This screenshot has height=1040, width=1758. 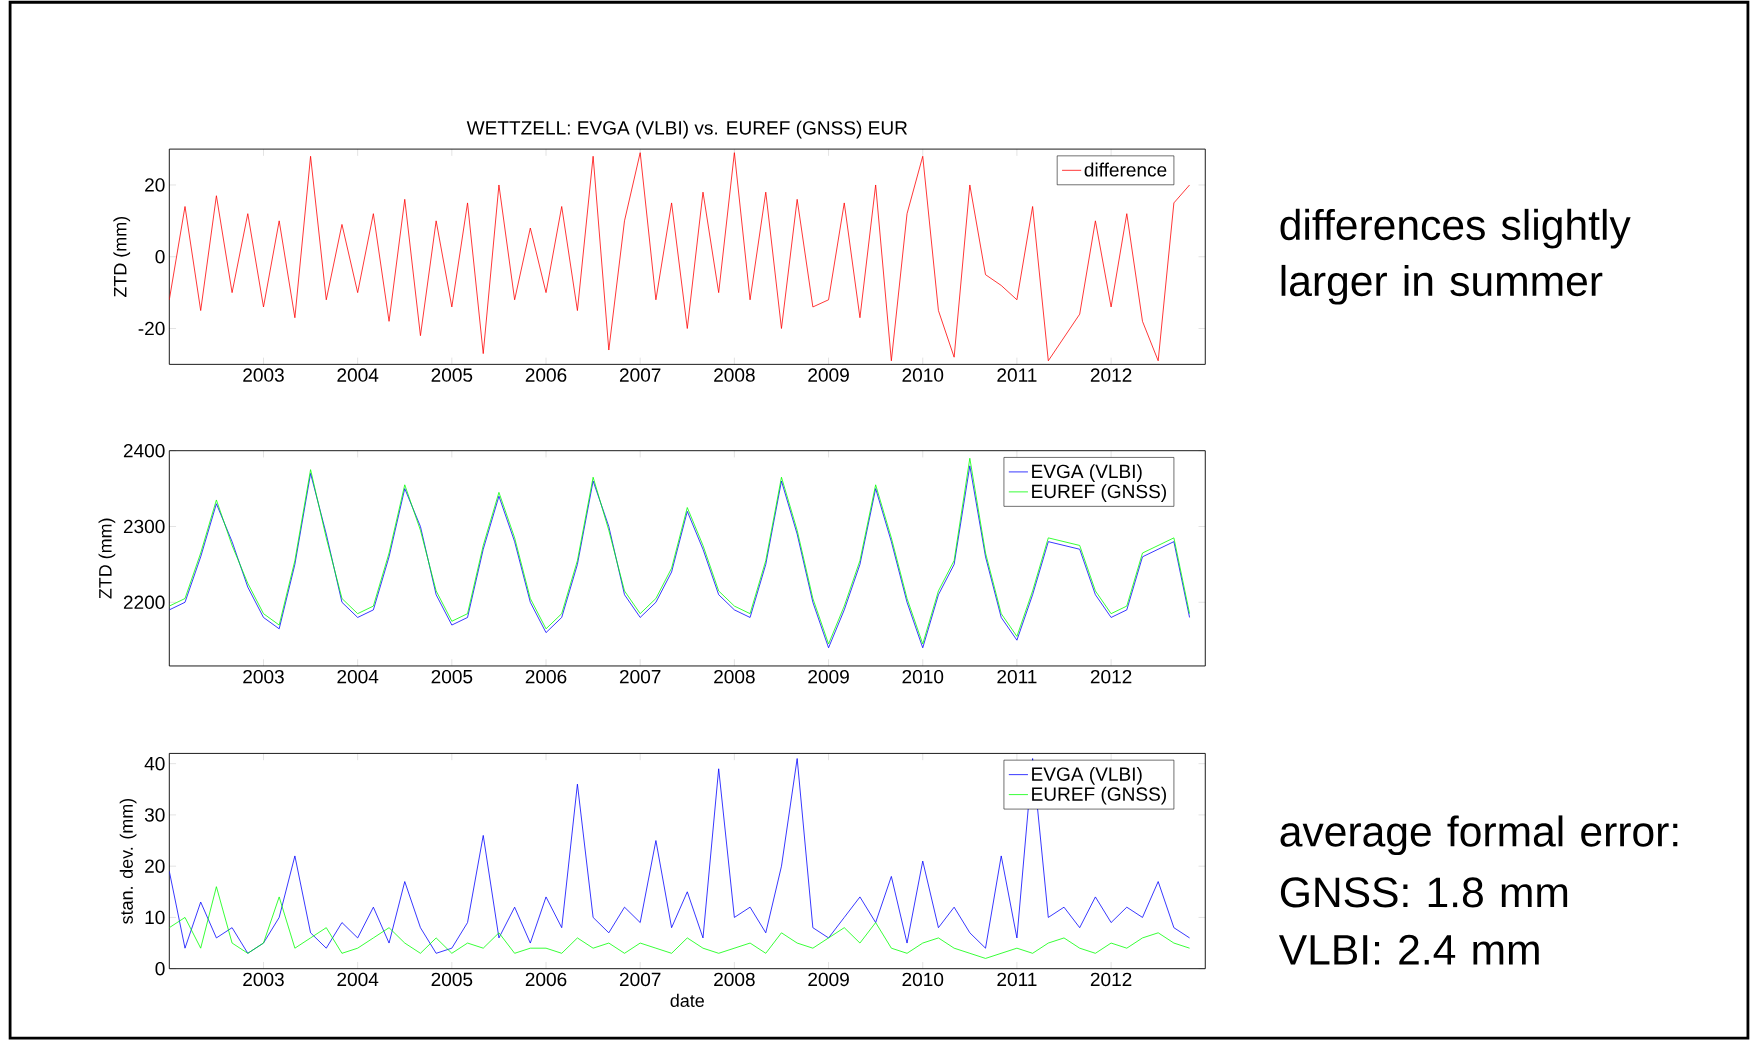 I want to click on y-tick-label: 10, so click(x=155, y=917).